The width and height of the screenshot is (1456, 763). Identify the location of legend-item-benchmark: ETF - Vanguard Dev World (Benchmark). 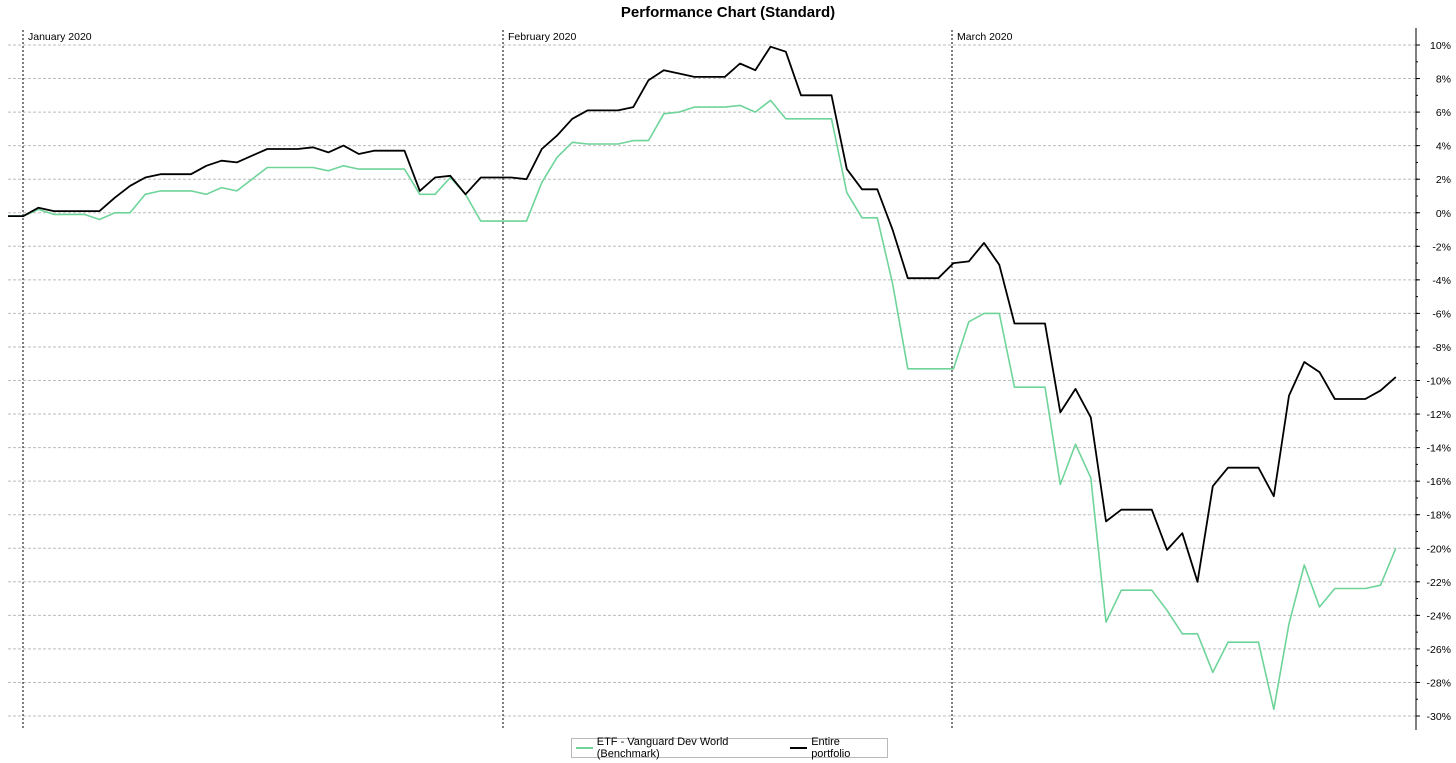
(678, 748).